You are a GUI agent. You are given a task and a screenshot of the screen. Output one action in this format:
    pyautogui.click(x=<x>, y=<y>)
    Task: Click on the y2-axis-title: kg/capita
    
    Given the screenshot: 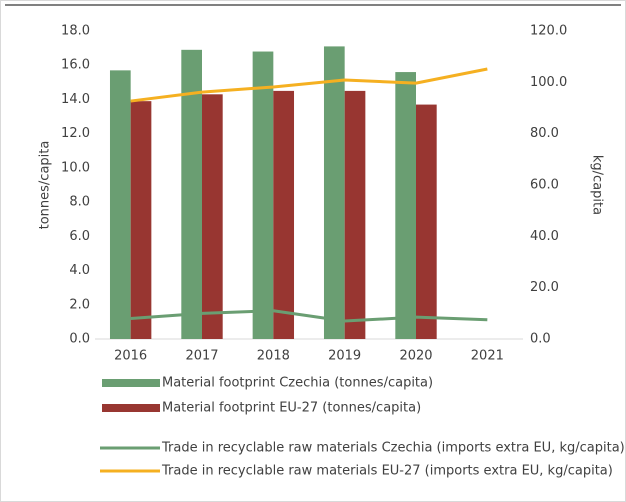 What is the action you would take?
    pyautogui.click(x=597, y=185)
    